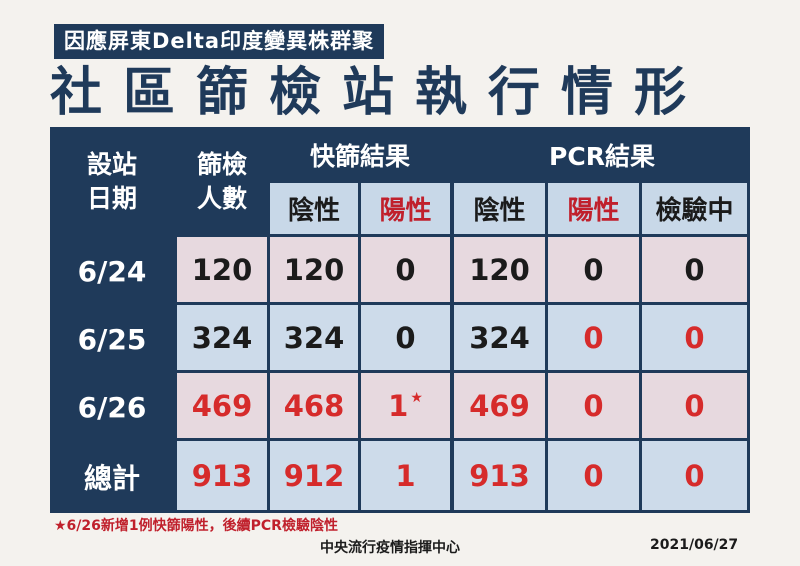 This screenshot has height=566, width=800. Describe the element at coordinates (314, 475) in the screenshot. I see `cell-rapid-negative: 912` at that location.